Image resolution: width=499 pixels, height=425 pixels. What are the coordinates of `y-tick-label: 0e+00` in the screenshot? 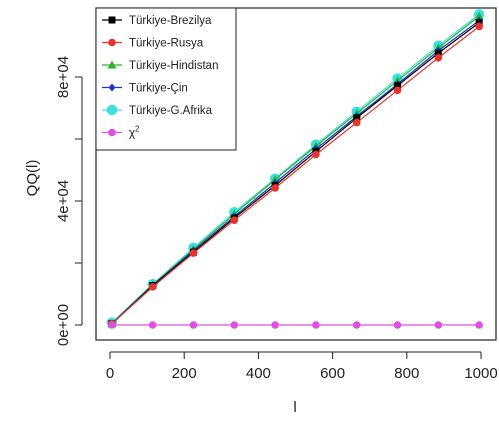 It's located at (63, 325).